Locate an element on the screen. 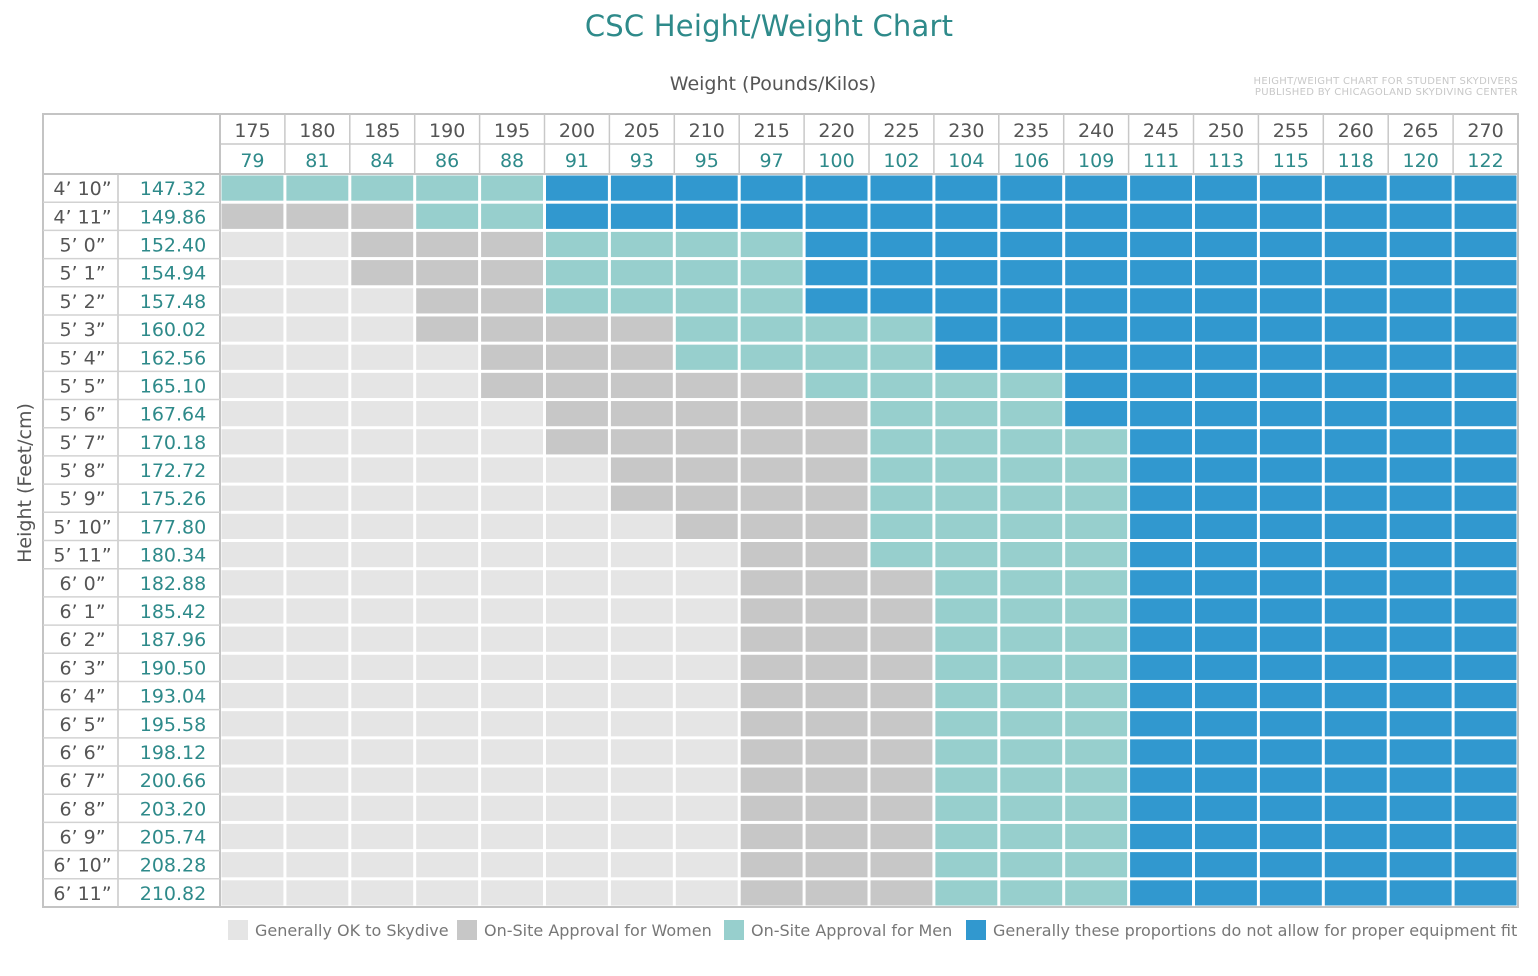  height-cm-label: 160.02 is located at coordinates (173, 330).